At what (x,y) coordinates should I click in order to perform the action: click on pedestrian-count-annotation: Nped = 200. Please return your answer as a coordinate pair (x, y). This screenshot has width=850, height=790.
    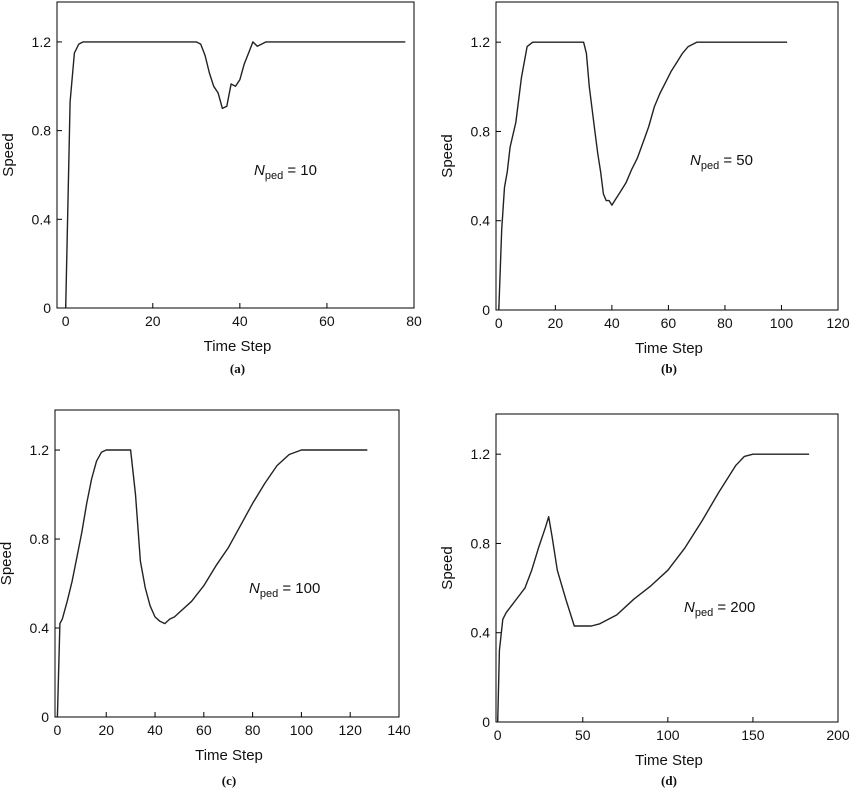
    Looking at the image, I should click on (719, 609).